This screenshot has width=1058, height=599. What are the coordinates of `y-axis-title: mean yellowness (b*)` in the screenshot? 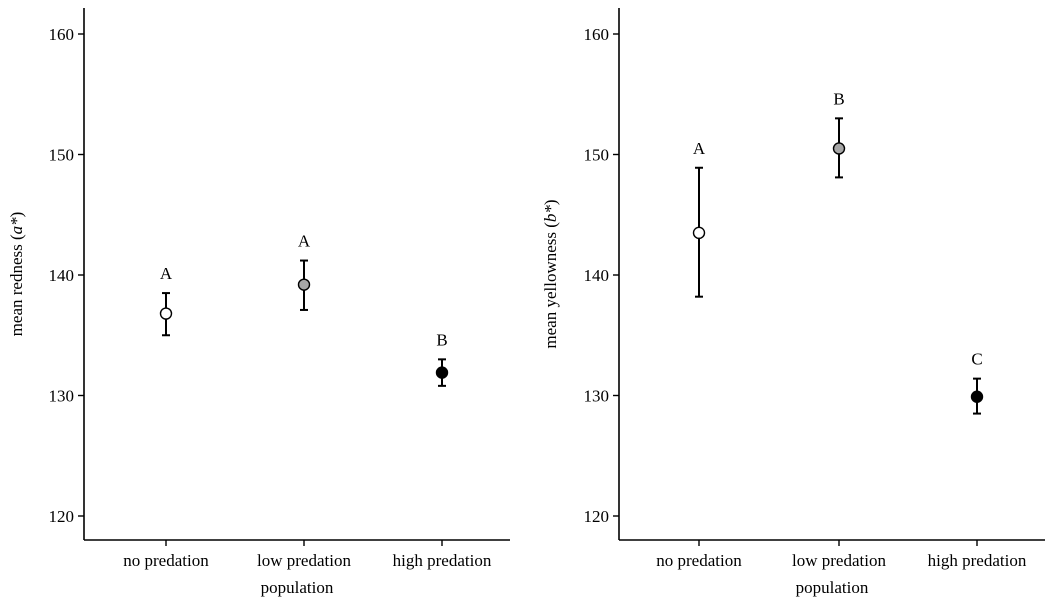 It's located at (550, 273).